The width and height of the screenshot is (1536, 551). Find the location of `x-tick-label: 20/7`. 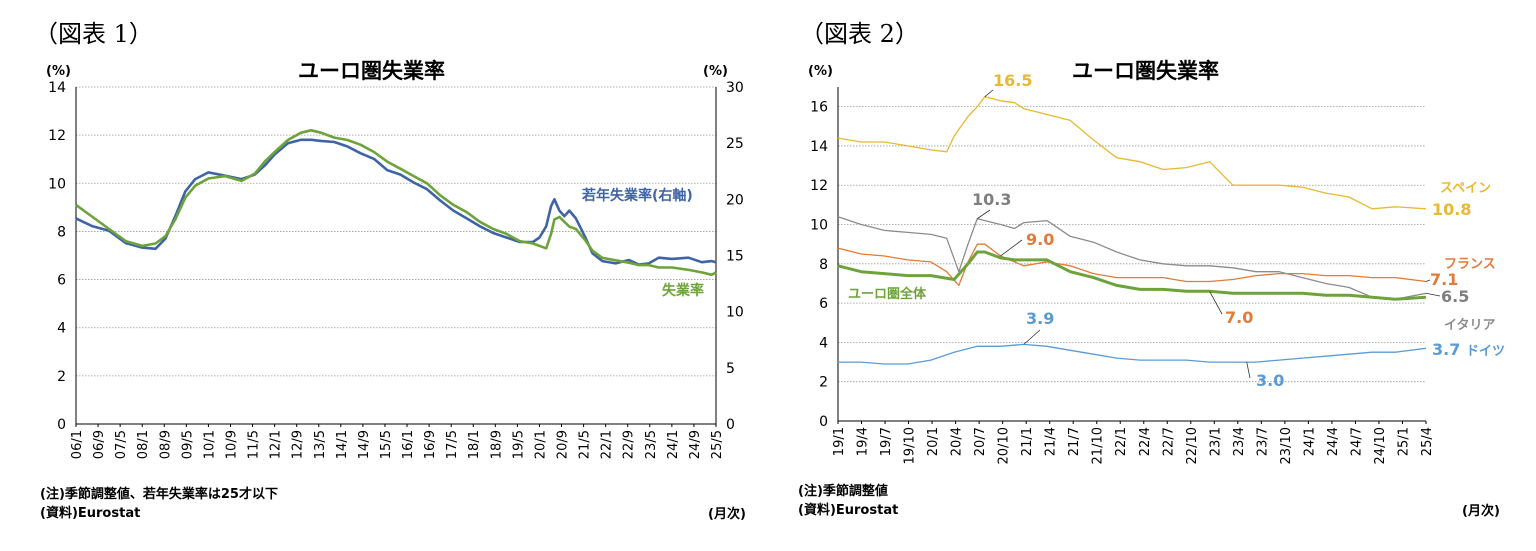

x-tick-label: 20/7 is located at coordinates (980, 441).